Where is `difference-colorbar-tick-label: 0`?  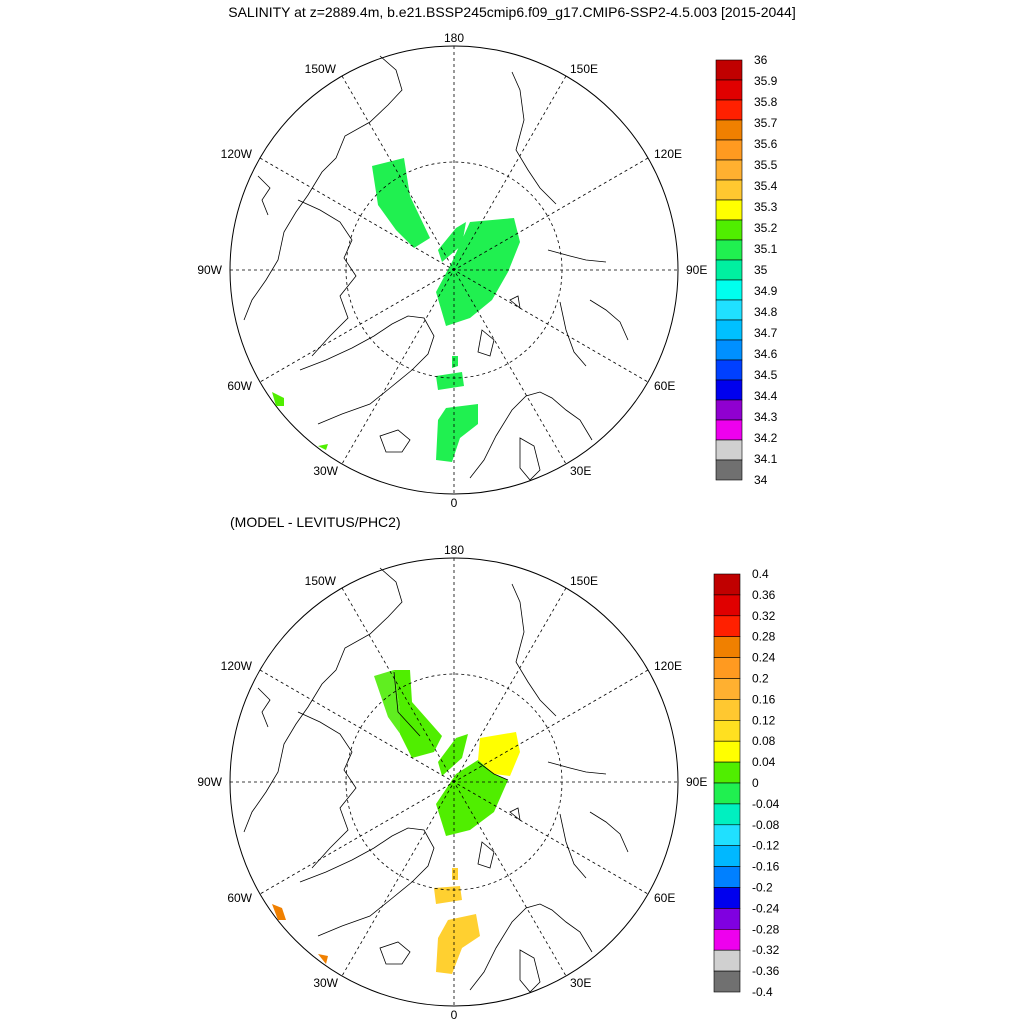
difference-colorbar-tick-label: 0 is located at coordinates (755, 783).